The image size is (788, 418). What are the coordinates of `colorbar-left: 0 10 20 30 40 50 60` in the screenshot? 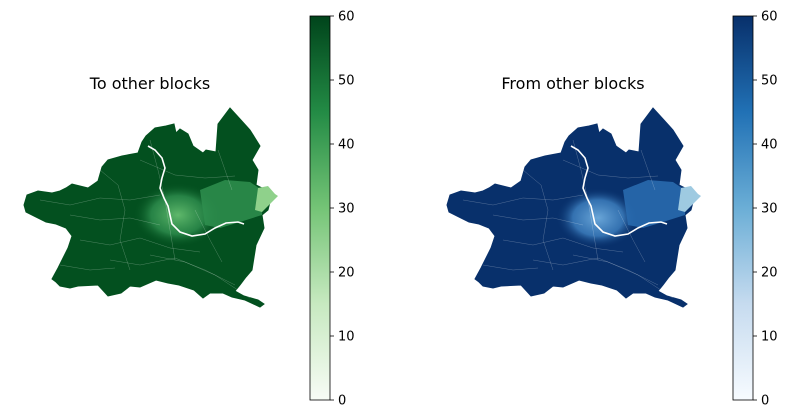 It's located at (332, 209).